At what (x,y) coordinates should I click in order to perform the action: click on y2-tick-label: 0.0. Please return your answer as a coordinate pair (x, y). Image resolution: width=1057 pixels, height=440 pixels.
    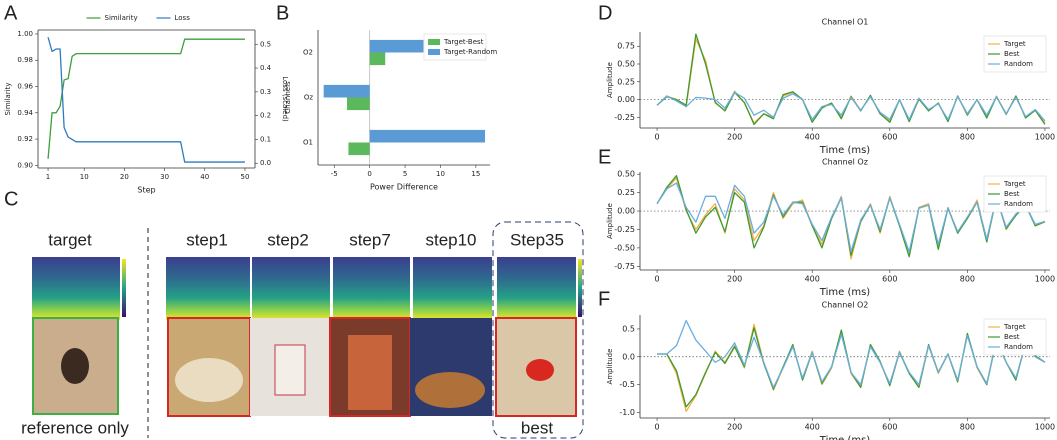
    Looking at the image, I should click on (265, 163).